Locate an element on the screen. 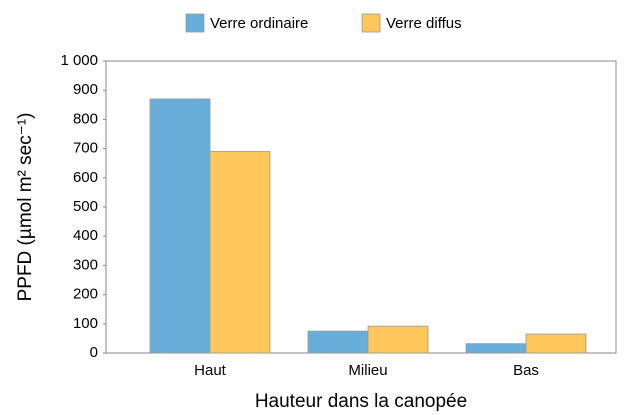 The height and width of the screenshot is (415, 624). x-axis-title: Hauteur dans la canopée is located at coordinates (361, 401).